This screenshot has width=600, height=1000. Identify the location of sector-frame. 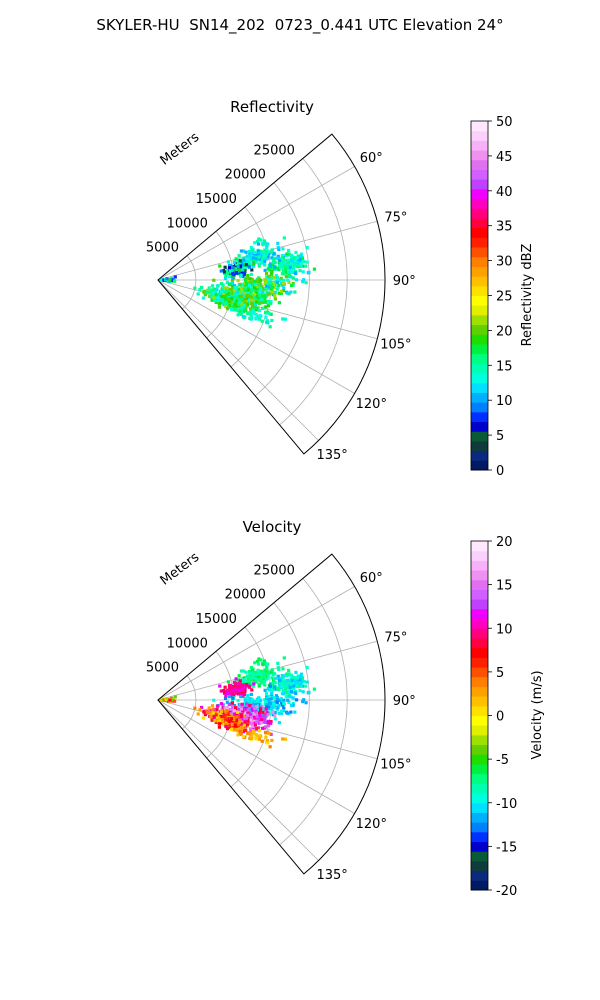
(271, 714).